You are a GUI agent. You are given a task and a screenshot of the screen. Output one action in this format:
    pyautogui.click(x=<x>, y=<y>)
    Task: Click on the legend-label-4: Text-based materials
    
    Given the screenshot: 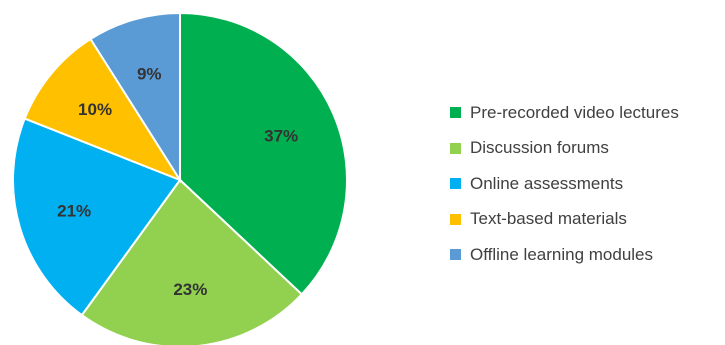 What is the action you would take?
    pyautogui.click(x=548, y=219)
    